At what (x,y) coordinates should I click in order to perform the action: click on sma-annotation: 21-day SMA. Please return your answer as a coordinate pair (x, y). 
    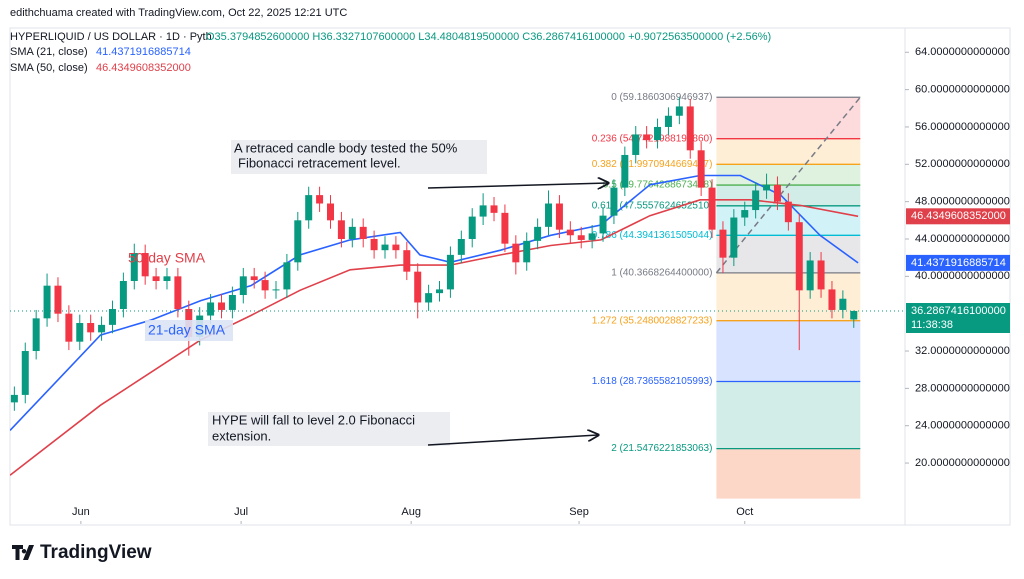
    Looking at the image, I should click on (187, 330).